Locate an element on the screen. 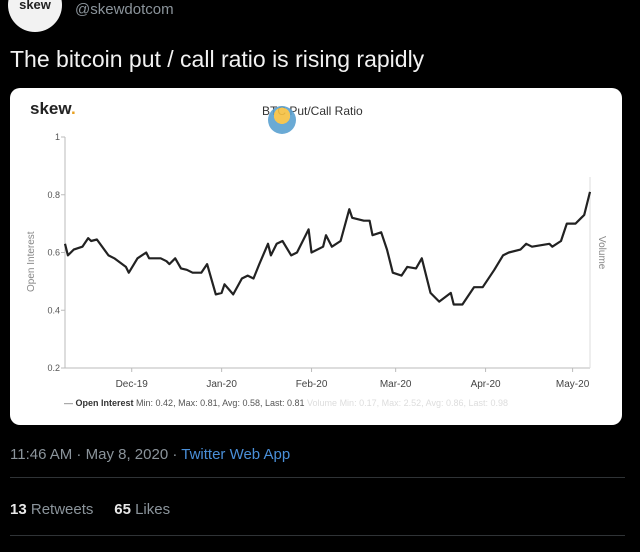 The height and width of the screenshot is (552, 640). user-handle: @skewdotcom is located at coordinates (124, 9).